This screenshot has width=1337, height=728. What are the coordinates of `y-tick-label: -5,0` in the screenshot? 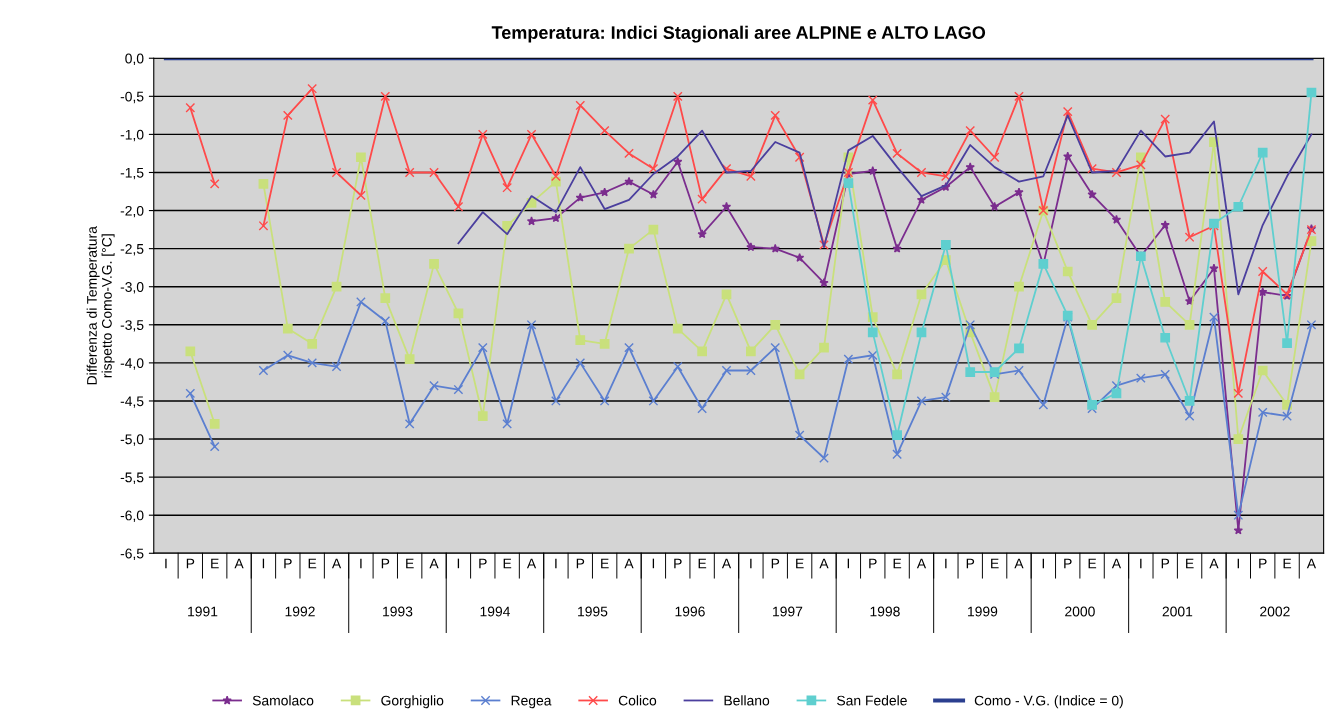 It's located at (132, 440).